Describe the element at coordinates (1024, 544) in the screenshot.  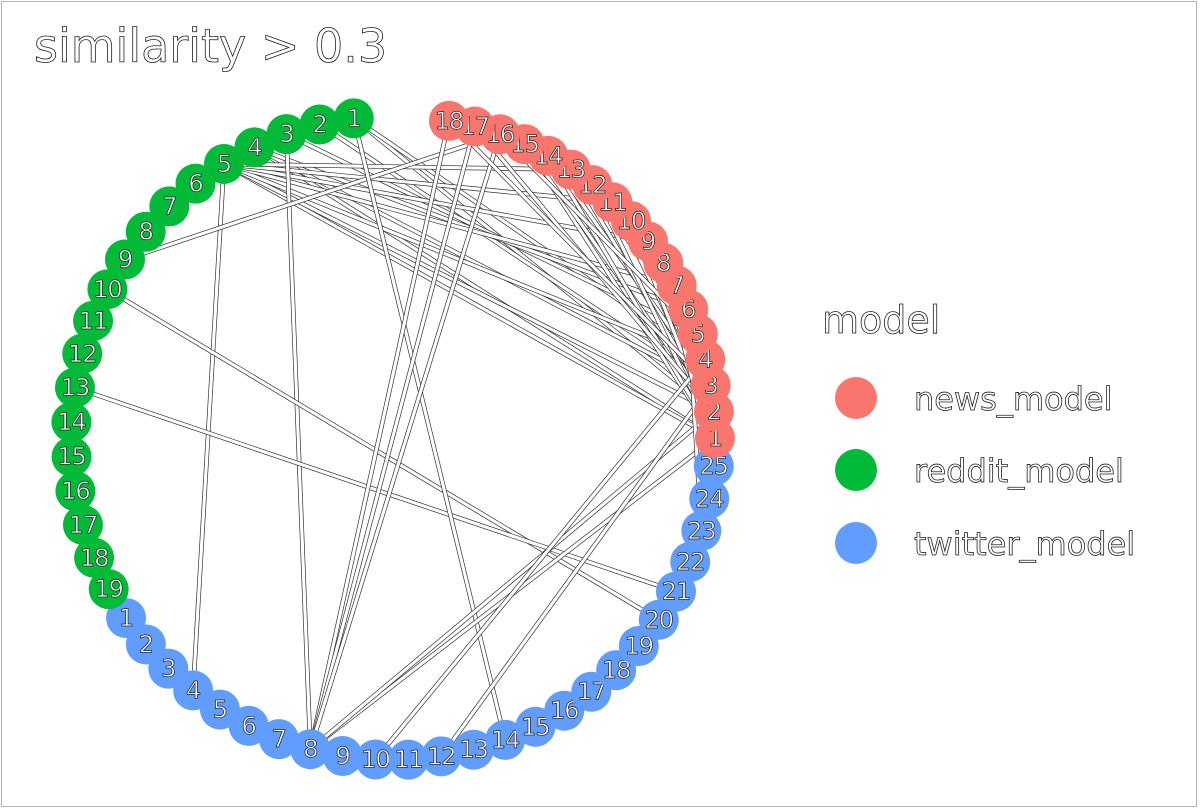
I see `legend-label-twitter: twitter_model` at that location.